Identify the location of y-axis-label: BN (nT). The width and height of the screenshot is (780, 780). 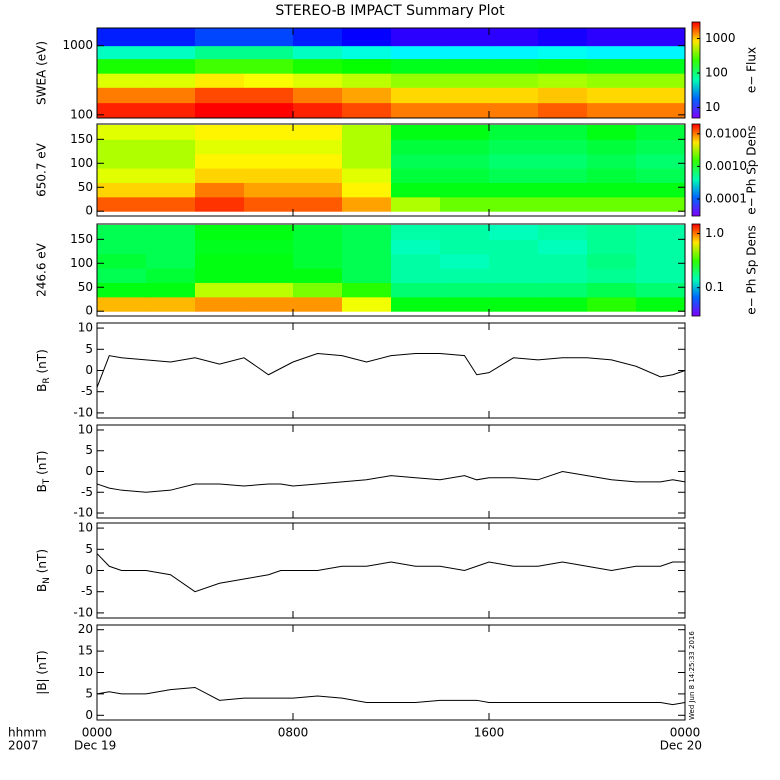
(43, 570).